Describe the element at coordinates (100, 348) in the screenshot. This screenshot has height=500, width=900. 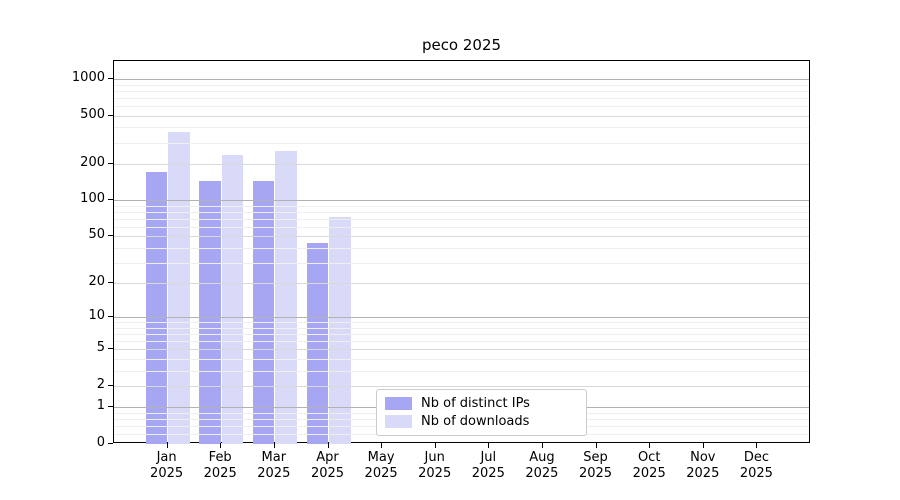
I see `y-tick-label: 5` at that location.